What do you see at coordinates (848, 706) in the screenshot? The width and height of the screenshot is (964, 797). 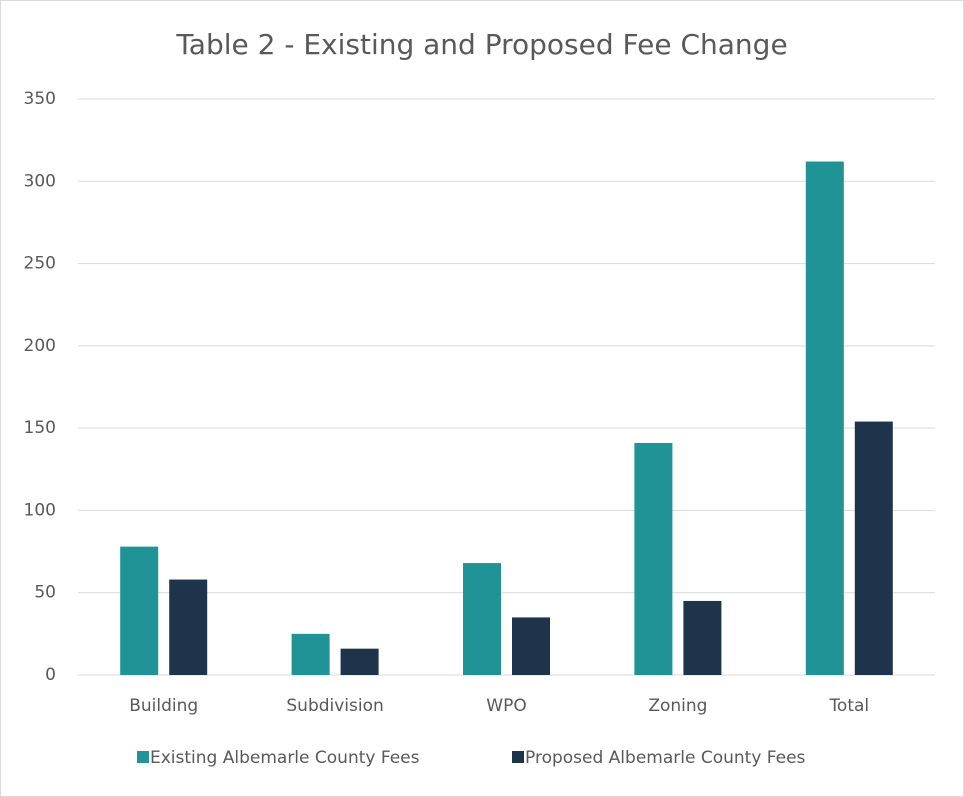 I see `x-tick-label: Total` at bounding box center [848, 706].